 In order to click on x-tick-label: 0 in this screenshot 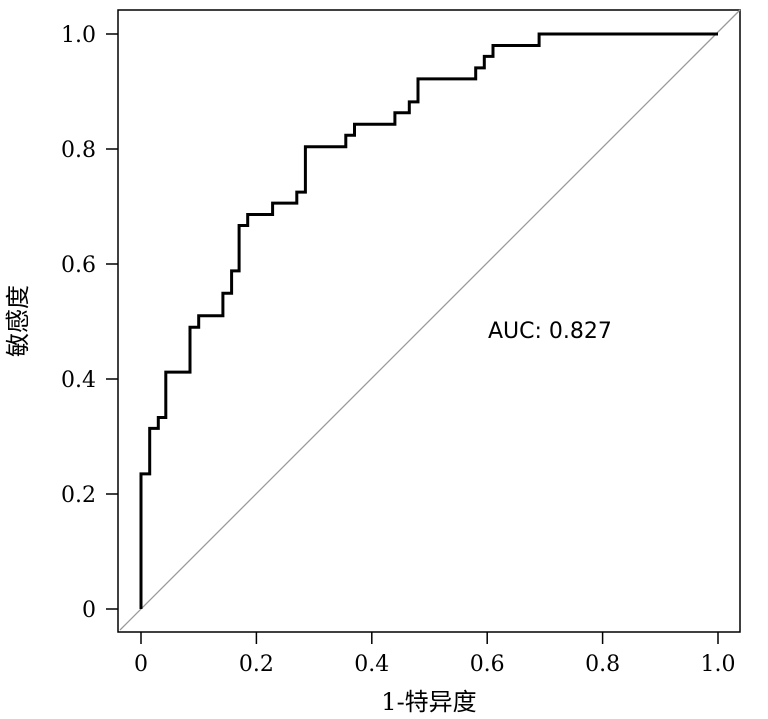, I will do `click(141, 664)`.